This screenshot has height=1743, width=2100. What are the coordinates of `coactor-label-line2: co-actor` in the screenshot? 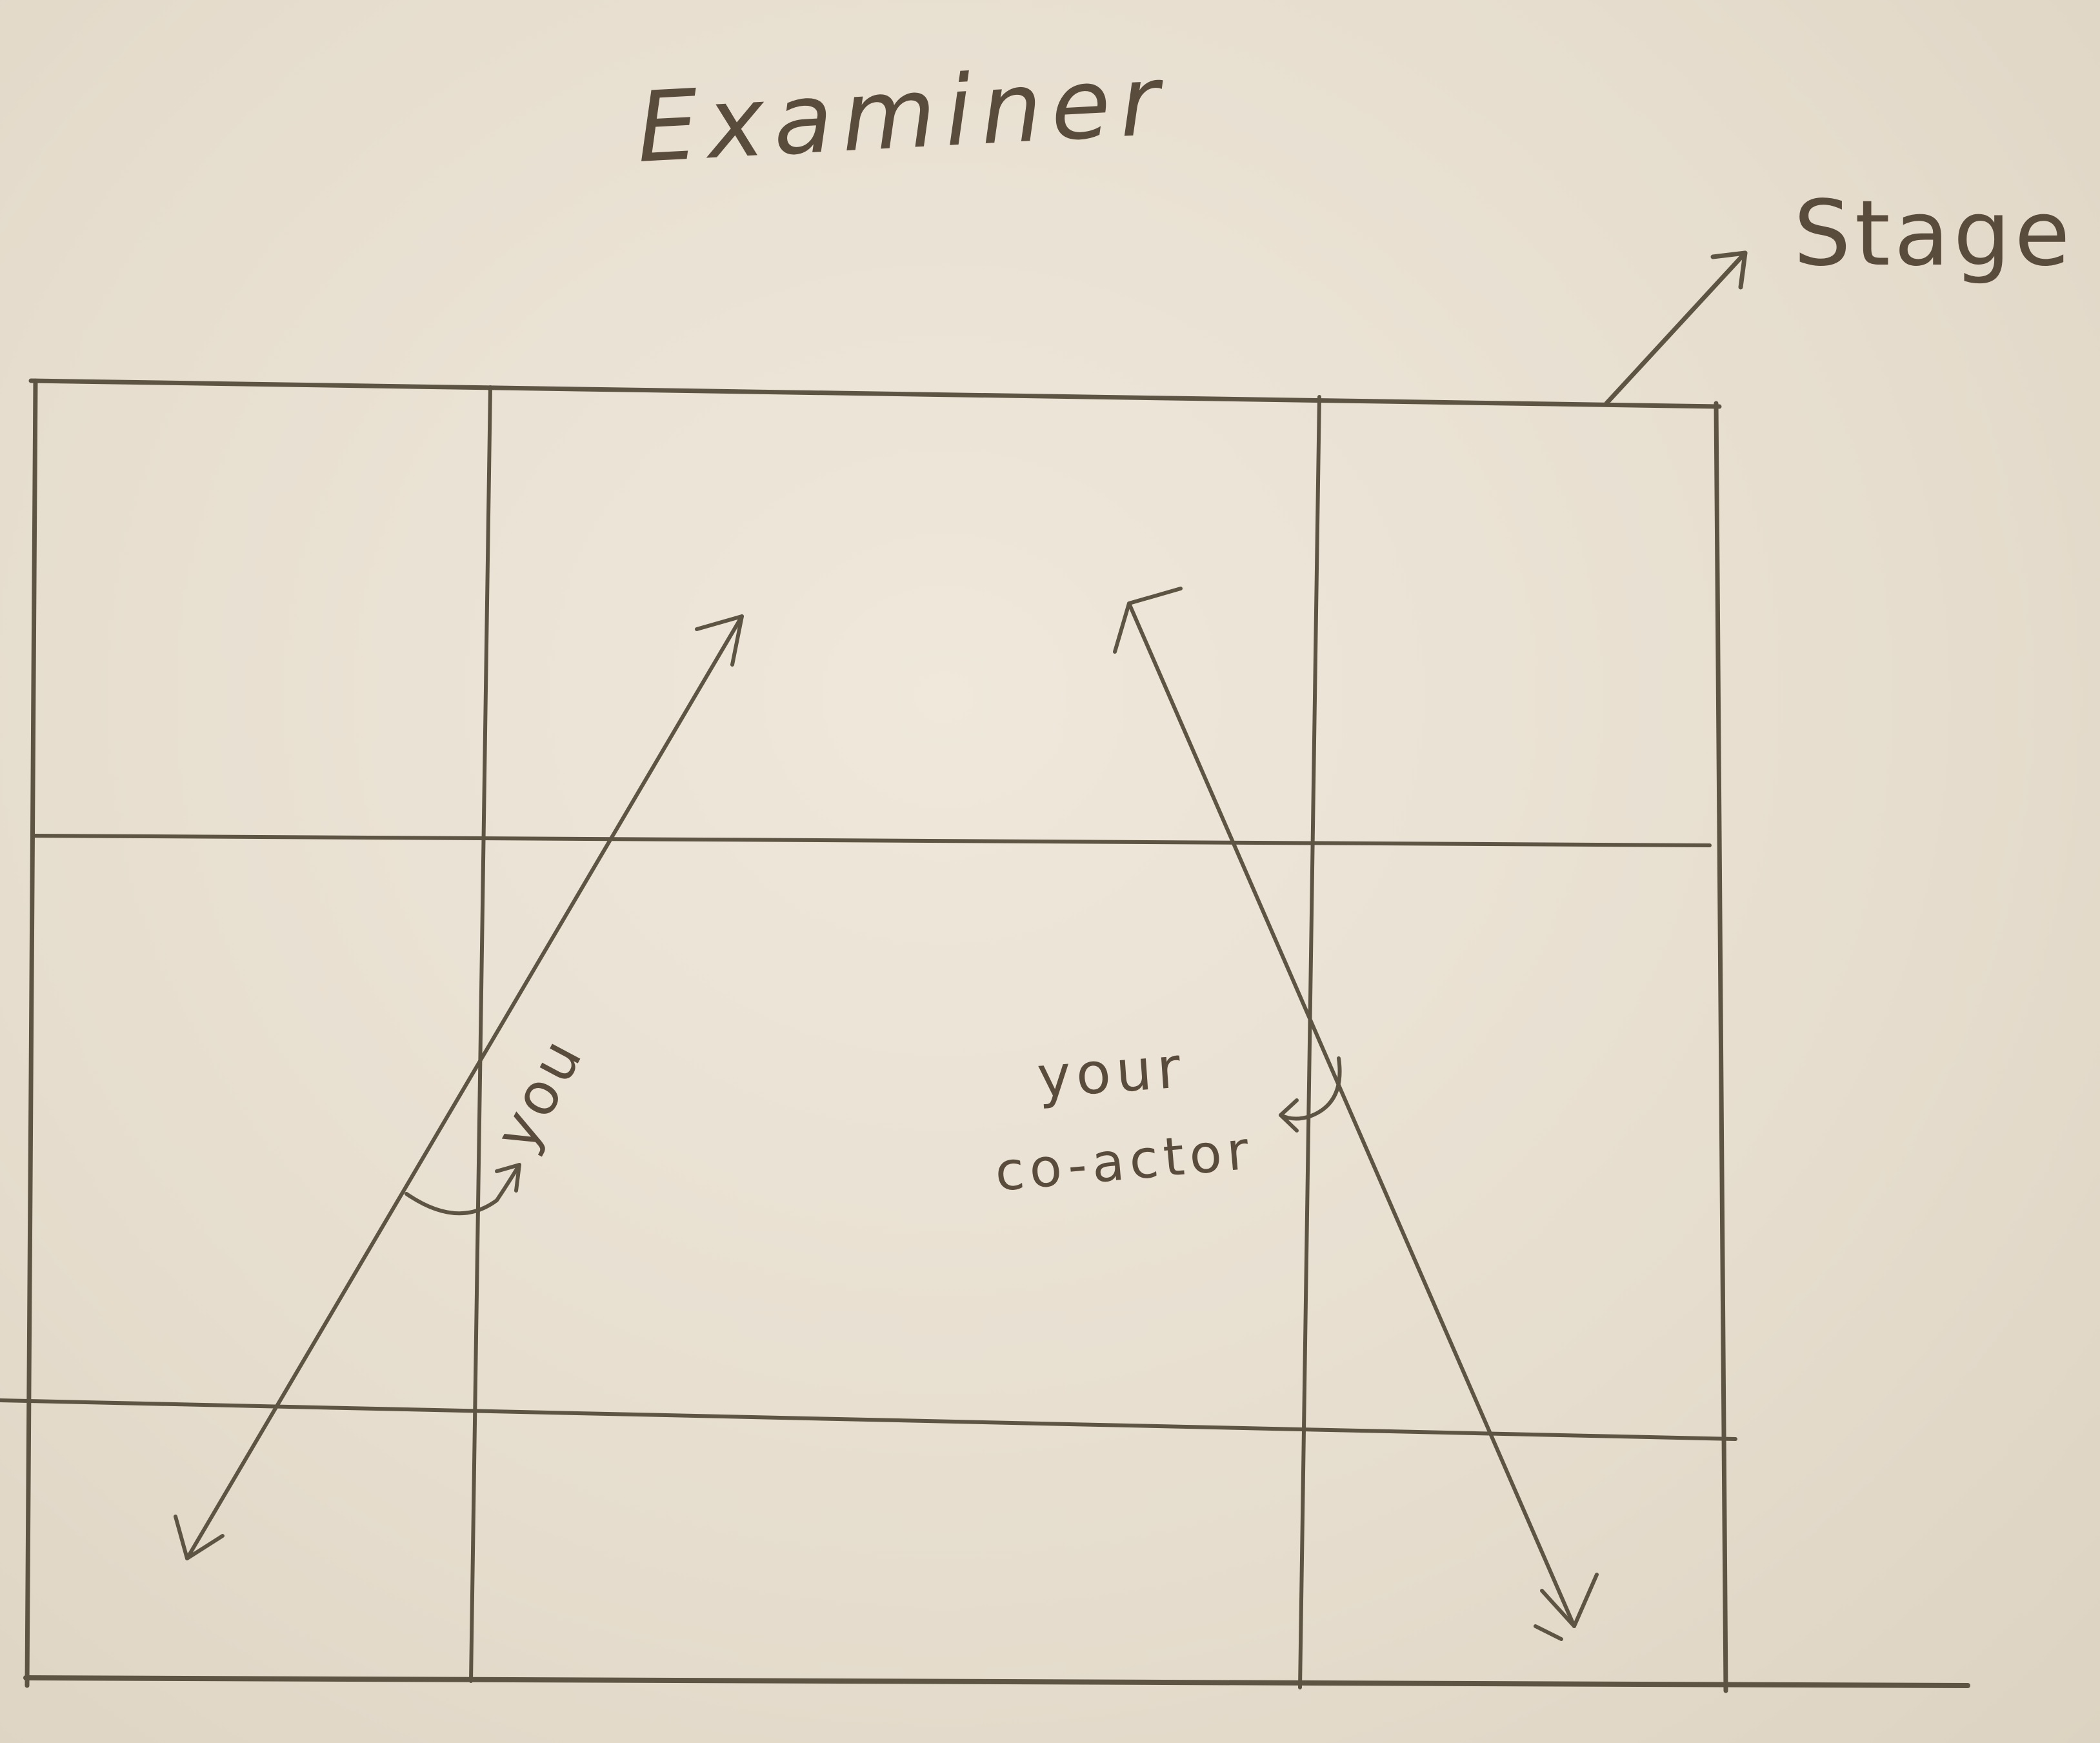 It's located at (1123, 1162).